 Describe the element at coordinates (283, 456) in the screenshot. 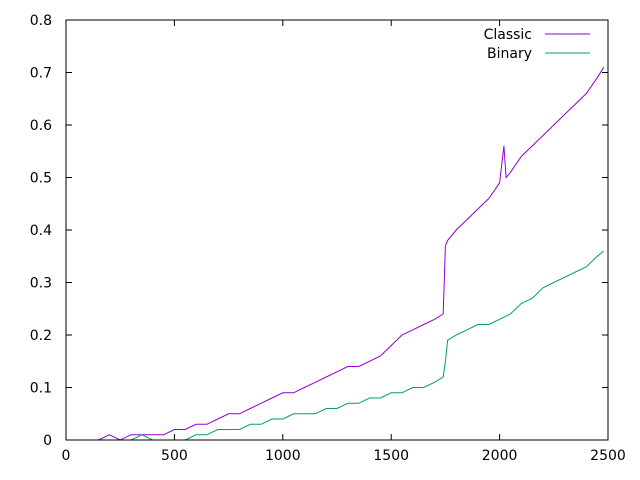

I see `x-tick-label: 1000` at that location.